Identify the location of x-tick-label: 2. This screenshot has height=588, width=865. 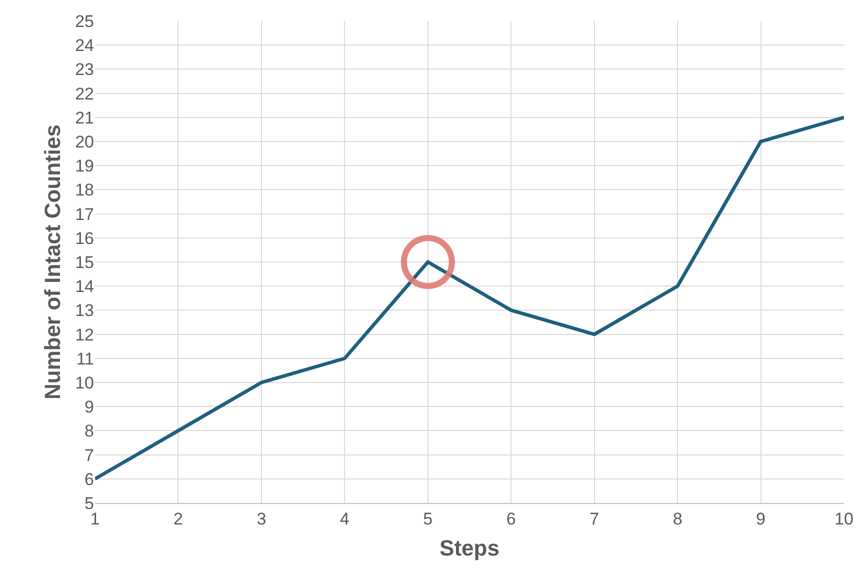
(178, 518).